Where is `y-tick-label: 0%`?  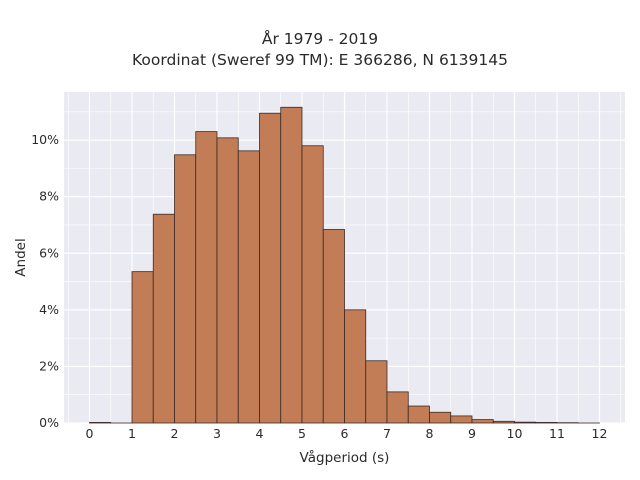 y-tick-label: 0% is located at coordinates (49, 422).